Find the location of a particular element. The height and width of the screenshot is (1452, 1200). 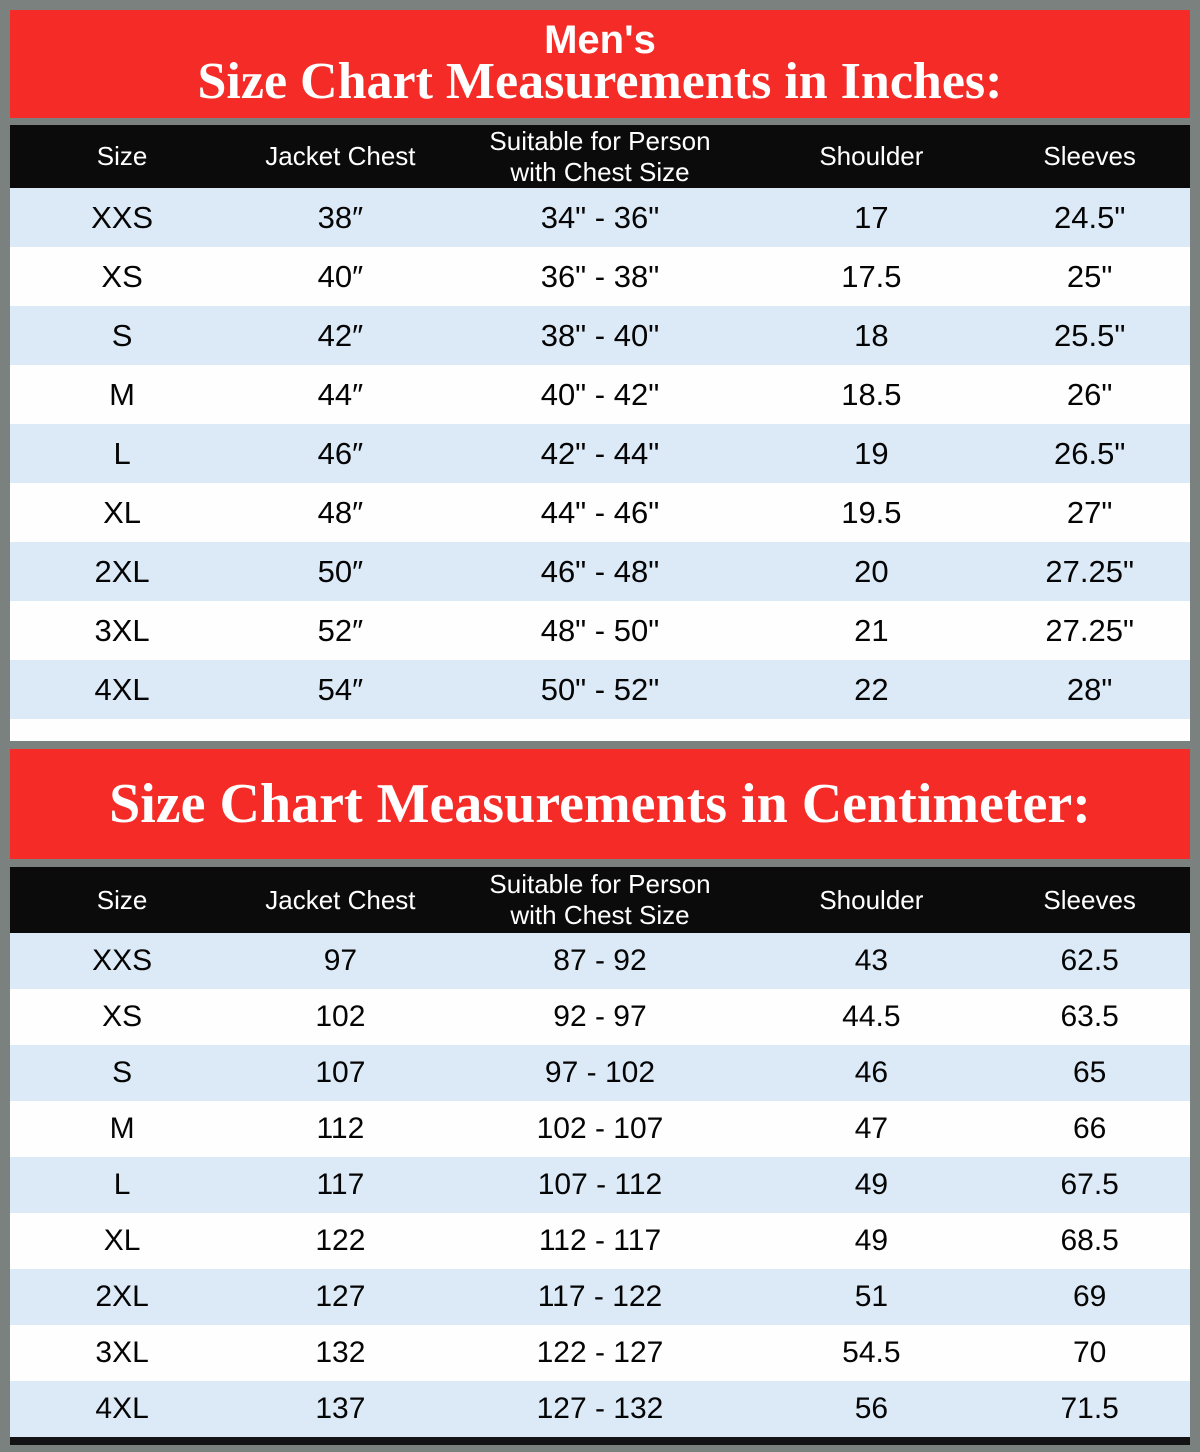

table-cell: 21 is located at coordinates (871, 630).